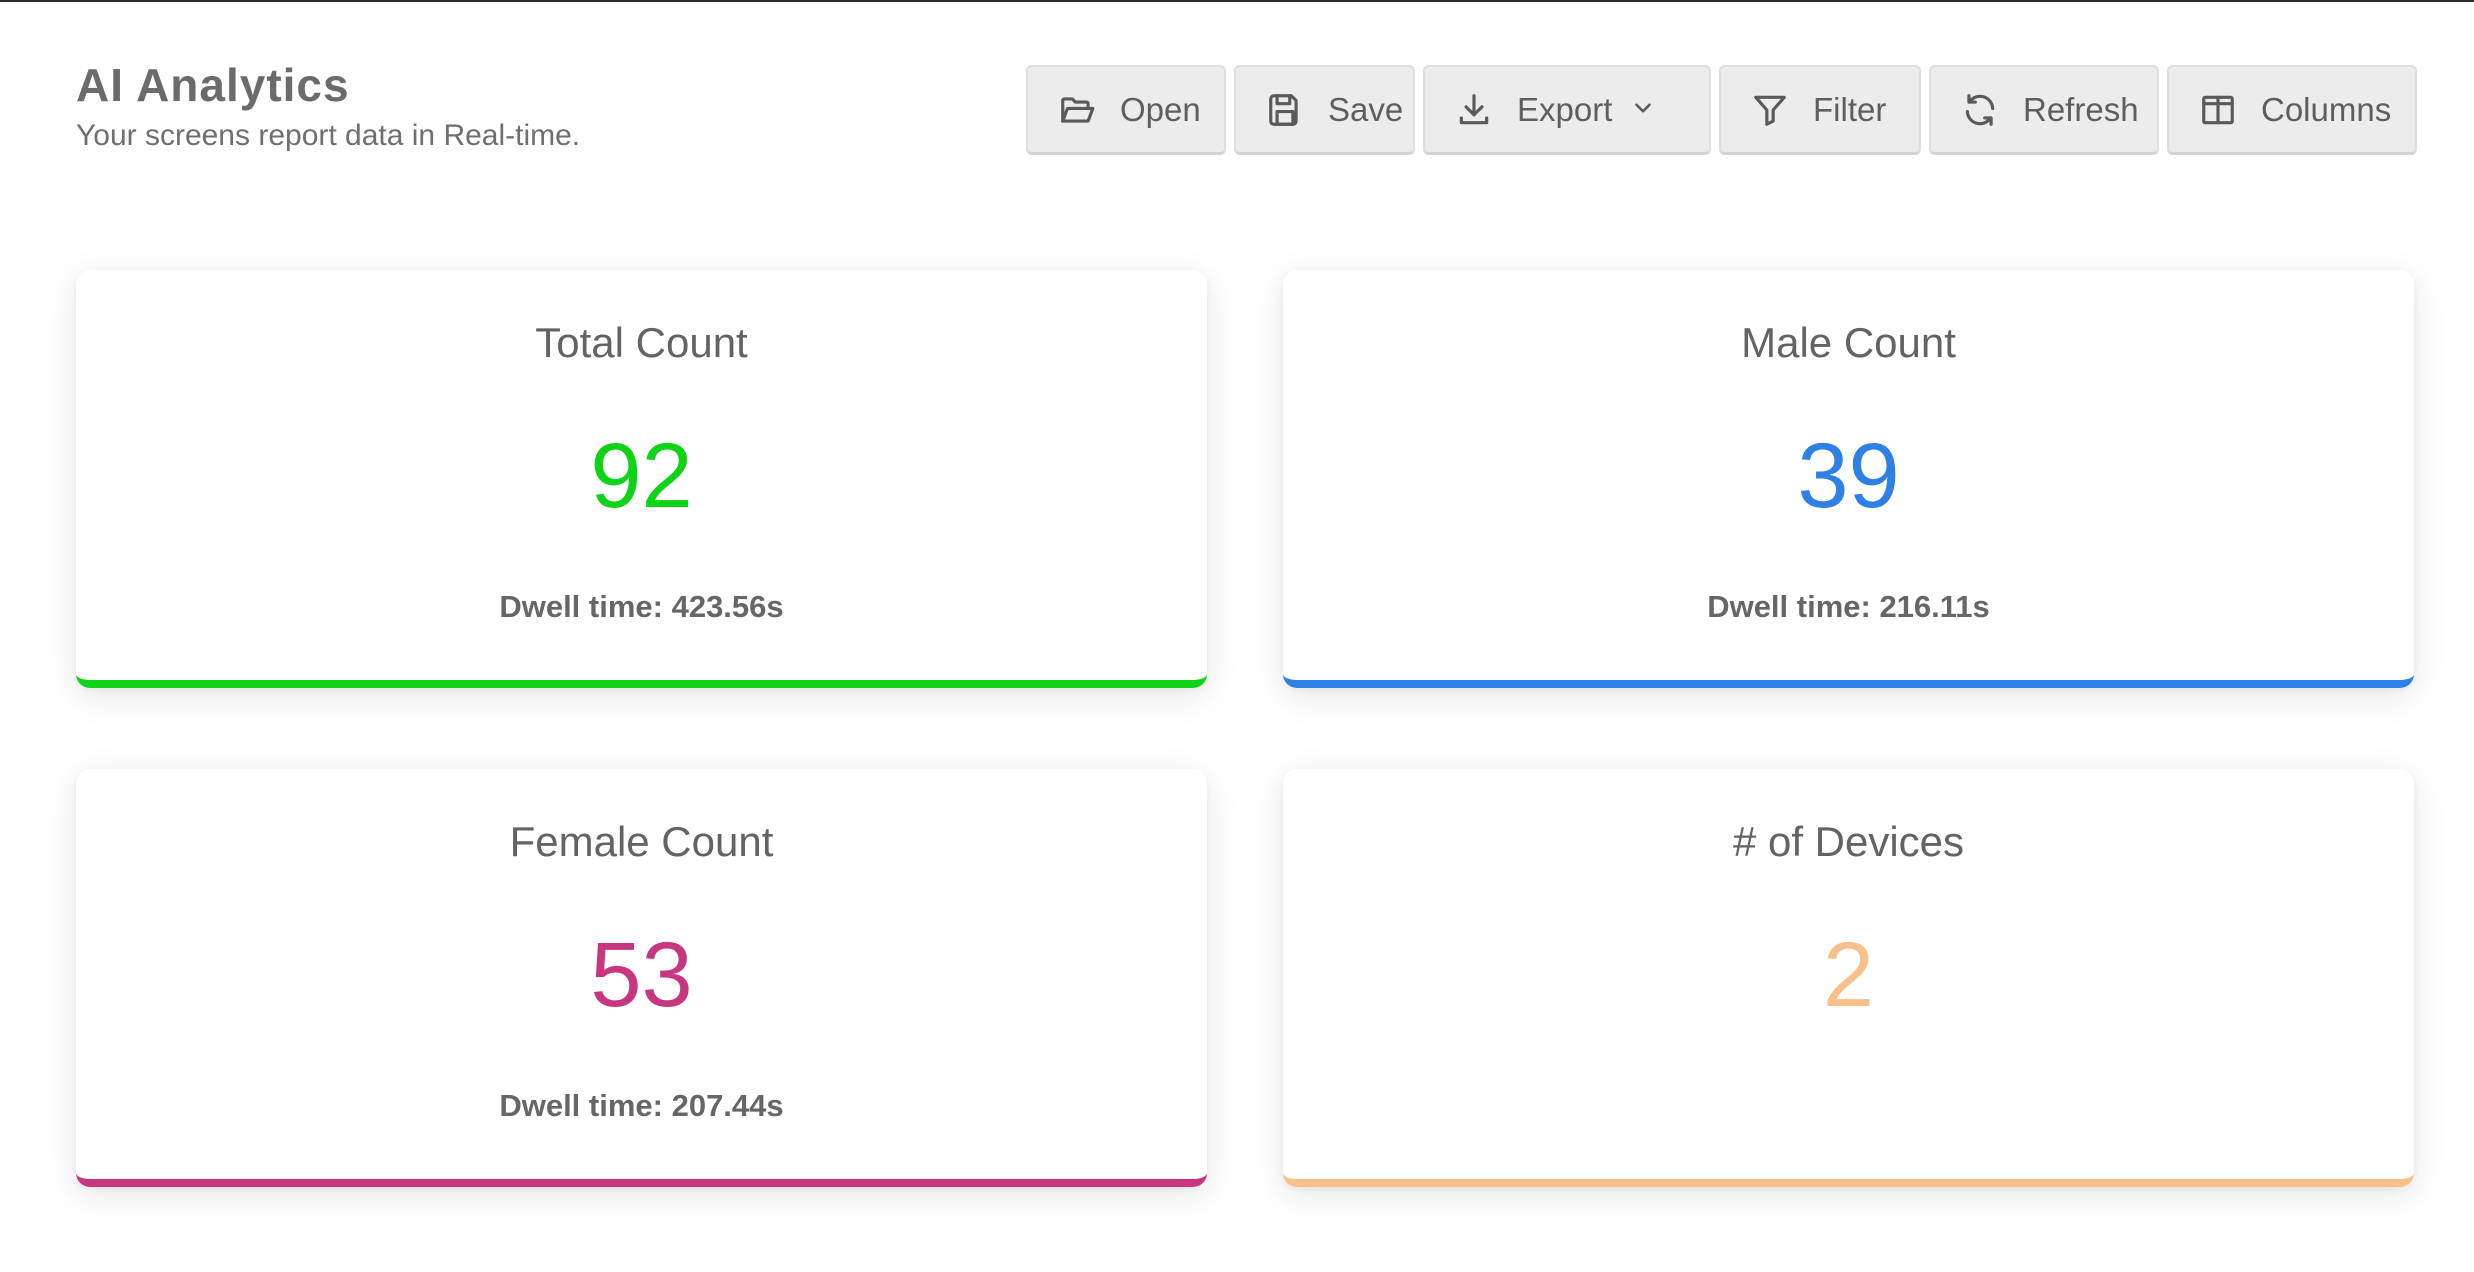  I want to click on filter-icon, so click(1770, 110).